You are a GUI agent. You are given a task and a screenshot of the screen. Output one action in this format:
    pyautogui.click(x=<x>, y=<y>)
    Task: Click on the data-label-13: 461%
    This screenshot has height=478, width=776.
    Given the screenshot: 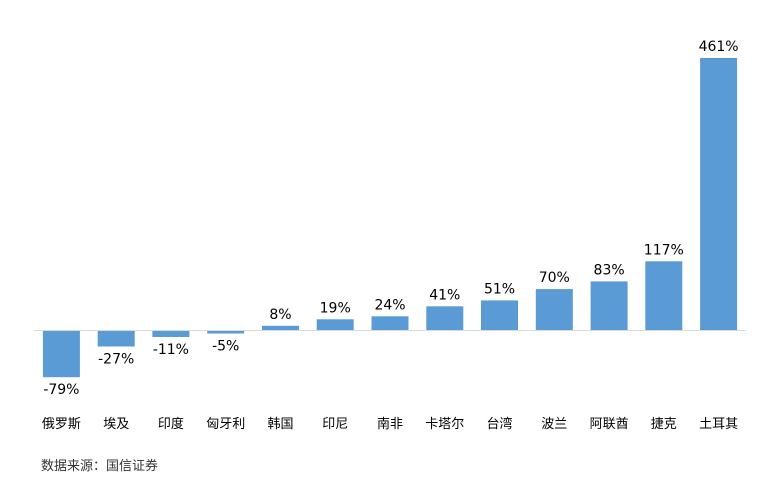 What is the action you would take?
    pyautogui.click(x=719, y=47)
    